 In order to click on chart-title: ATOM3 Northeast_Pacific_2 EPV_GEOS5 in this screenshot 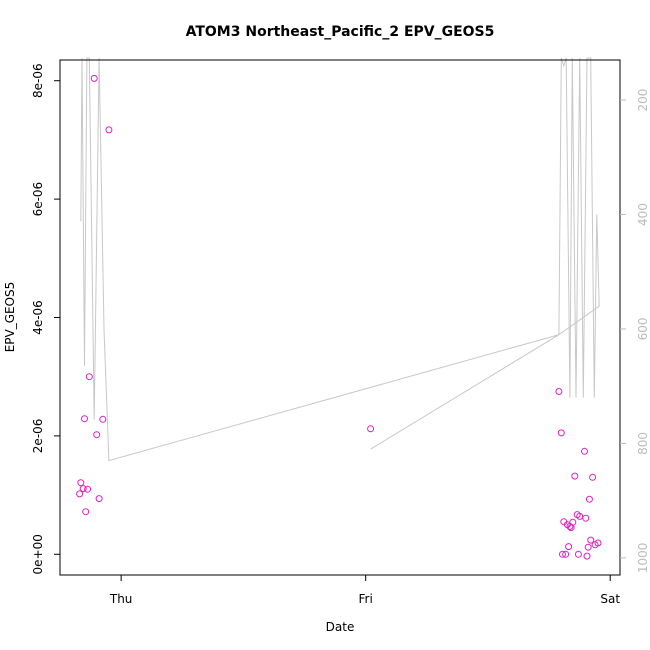, I will do `click(340, 32)`.